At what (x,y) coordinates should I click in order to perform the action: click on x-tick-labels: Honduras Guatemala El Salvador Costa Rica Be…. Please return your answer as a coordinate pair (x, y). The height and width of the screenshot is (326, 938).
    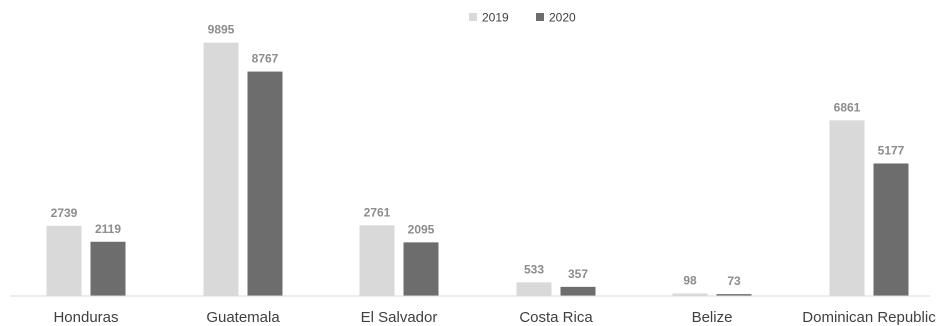
    Looking at the image, I should click on (494, 317).